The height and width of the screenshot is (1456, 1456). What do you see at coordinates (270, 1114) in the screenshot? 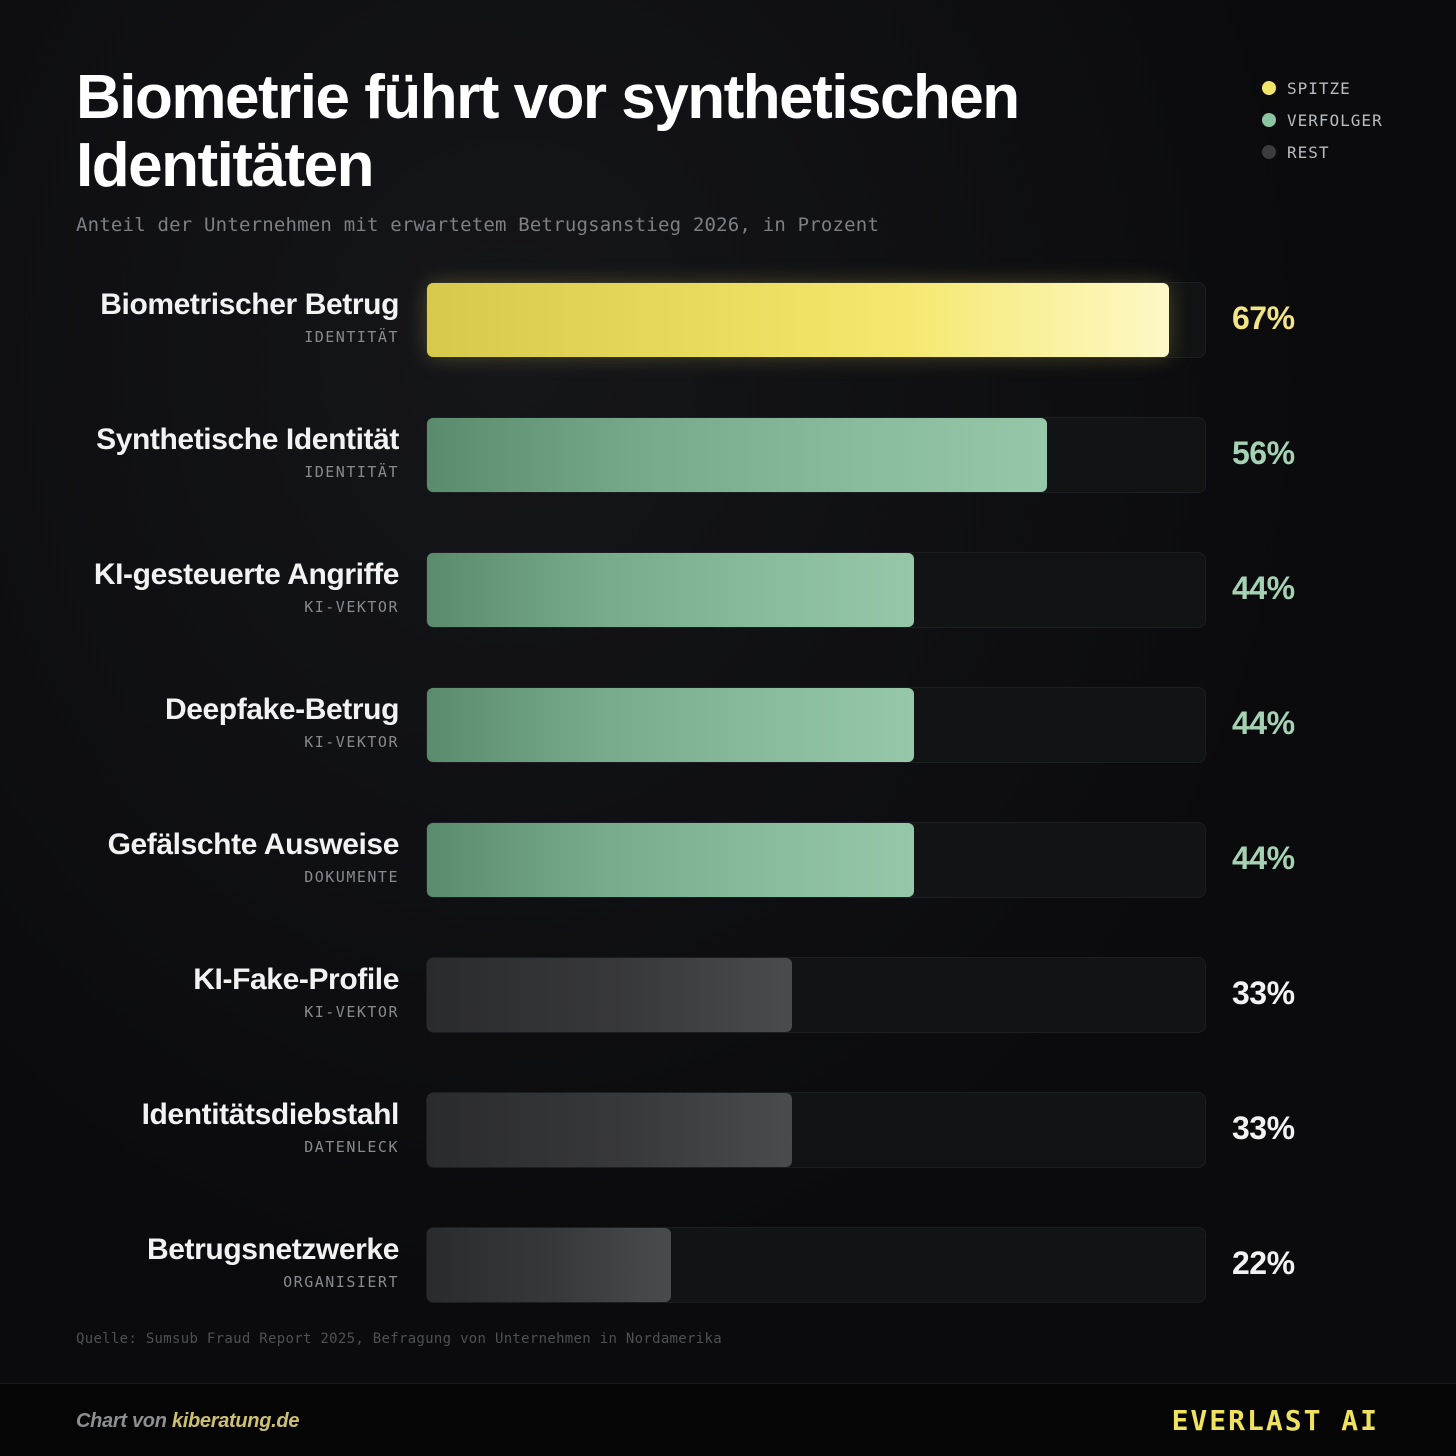
I see `category-label: Identitätsdiebstahl` at bounding box center [270, 1114].